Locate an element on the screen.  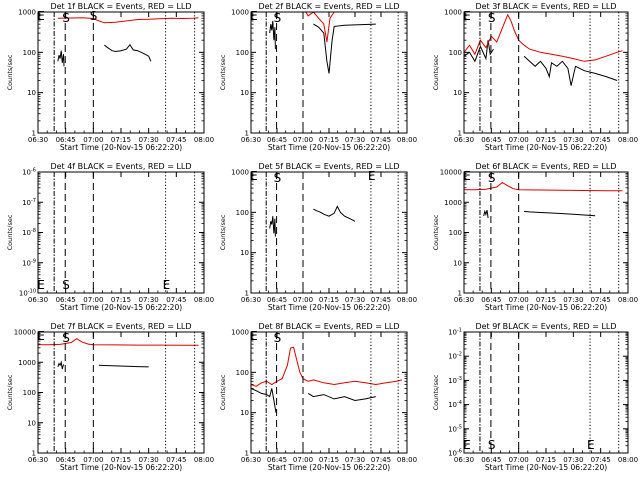
panel-title: Det 7f BLACK = Events, RED = LLD is located at coordinates (120, 326).